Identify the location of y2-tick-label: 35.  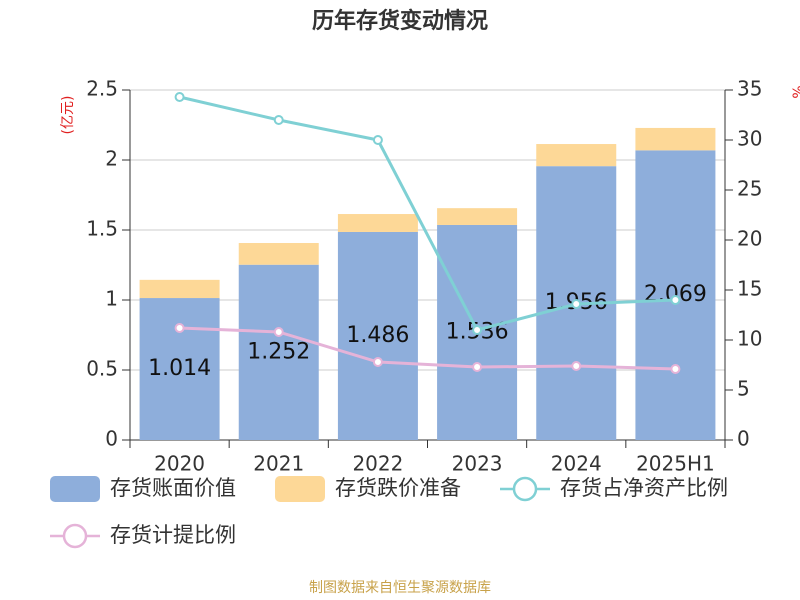
(749, 89).